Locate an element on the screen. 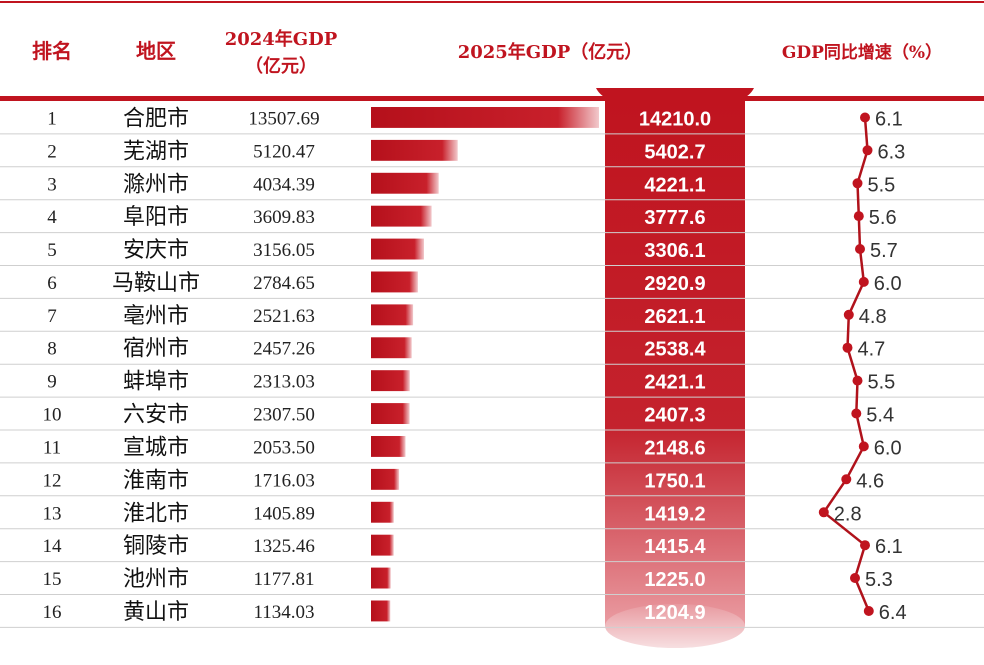  rank-cell: 10 is located at coordinates (52, 415).